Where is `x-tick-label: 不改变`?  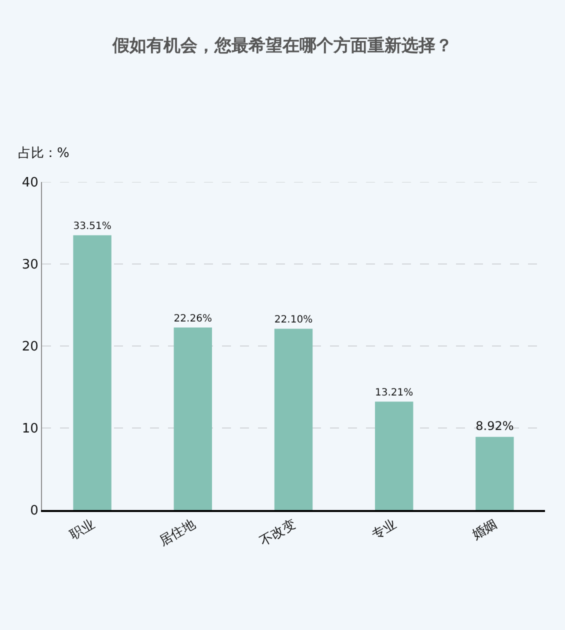 x-tick-label: 不改变 is located at coordinates (278, 533).